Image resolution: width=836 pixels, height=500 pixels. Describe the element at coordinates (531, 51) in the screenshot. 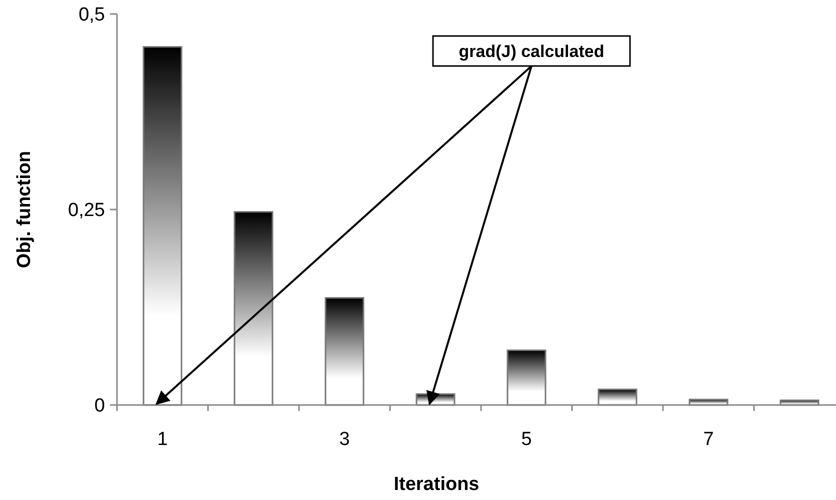

I see `annotation: grad(J) calculated` at that location.